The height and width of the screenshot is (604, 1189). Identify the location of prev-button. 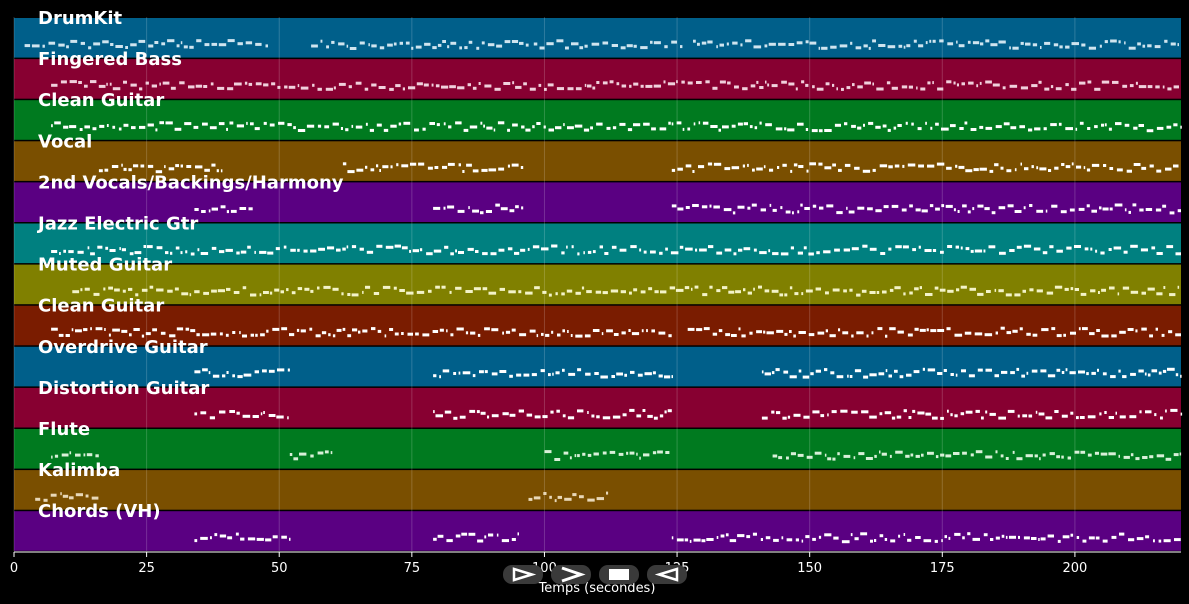
(667, 574).